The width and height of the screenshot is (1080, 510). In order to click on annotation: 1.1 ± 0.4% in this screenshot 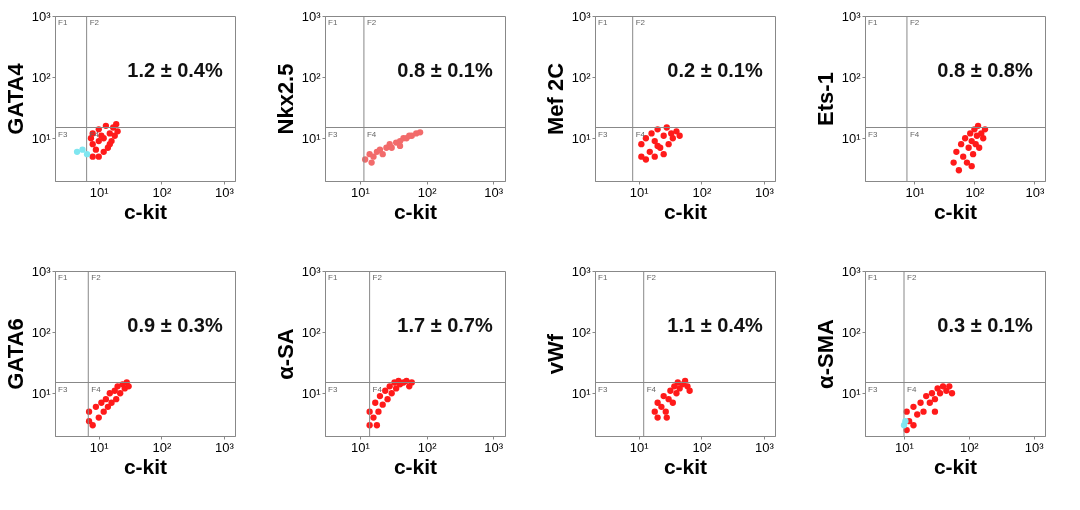, I will do `click(715, 325)`.